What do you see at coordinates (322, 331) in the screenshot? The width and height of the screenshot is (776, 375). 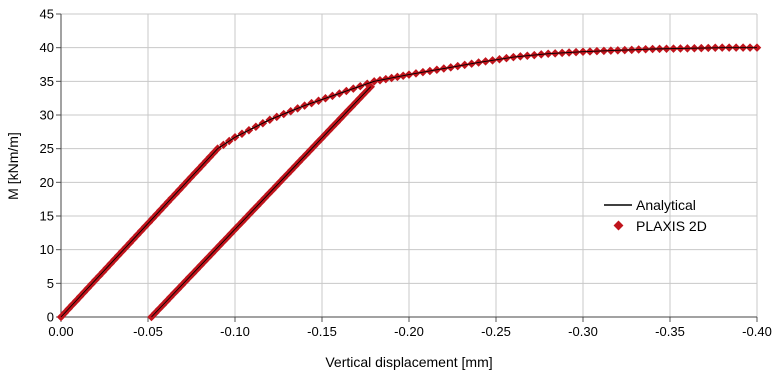 I see `x-tick-label: -0.15` at bounding box center [322, 331].